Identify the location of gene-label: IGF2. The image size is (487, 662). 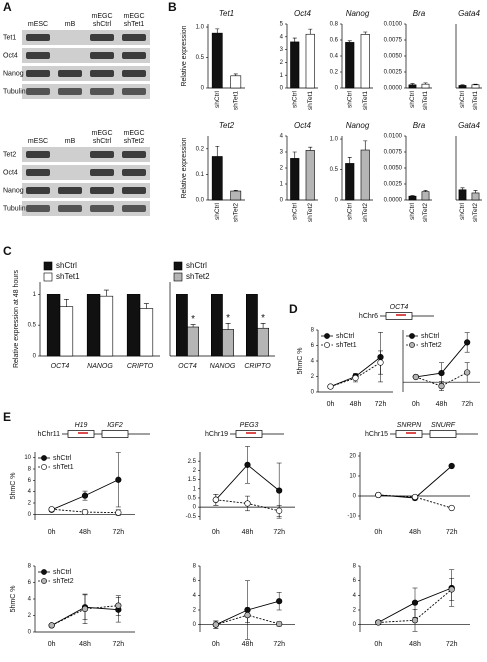
(115, 425).